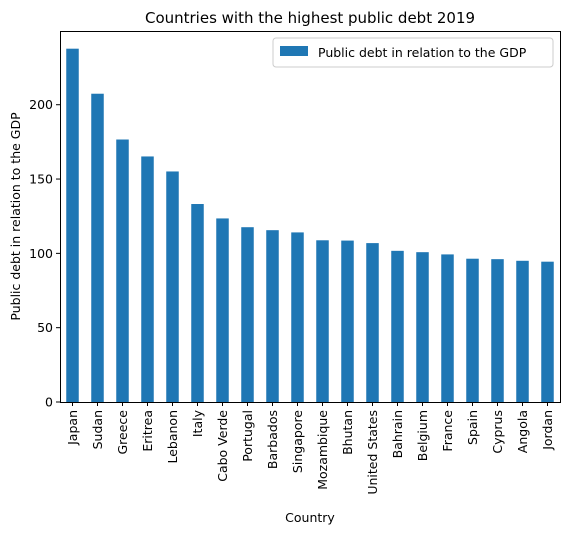 Image resolution: width=571 pixels, height=535 pixels. What do you see at coordinates (372, 452) in the screenshot?
I see `x-tick-label: United States` at bounding box center [372, 452].